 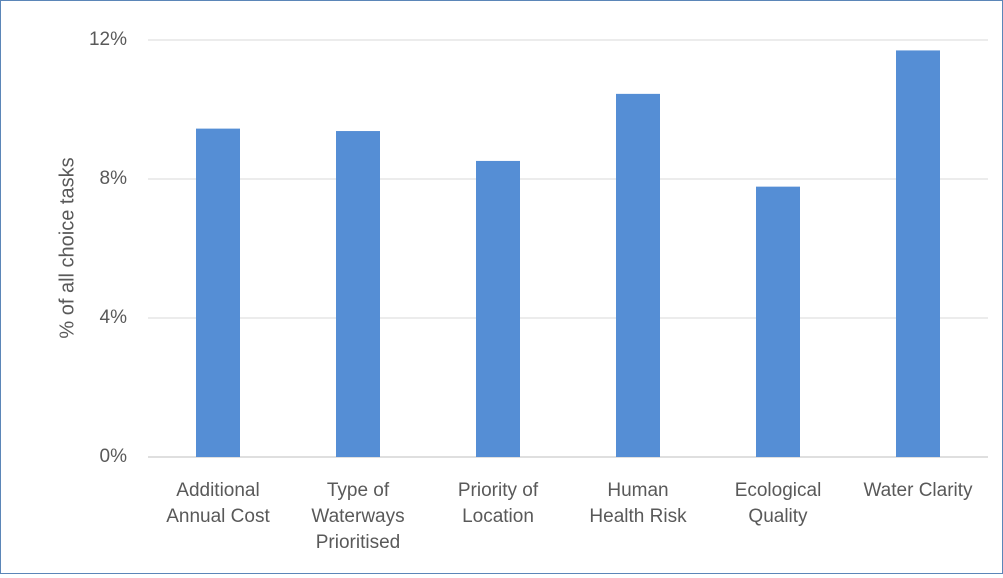 I want to click on x-category-label: Additional Annual Cost, so click(x=218, y=503).